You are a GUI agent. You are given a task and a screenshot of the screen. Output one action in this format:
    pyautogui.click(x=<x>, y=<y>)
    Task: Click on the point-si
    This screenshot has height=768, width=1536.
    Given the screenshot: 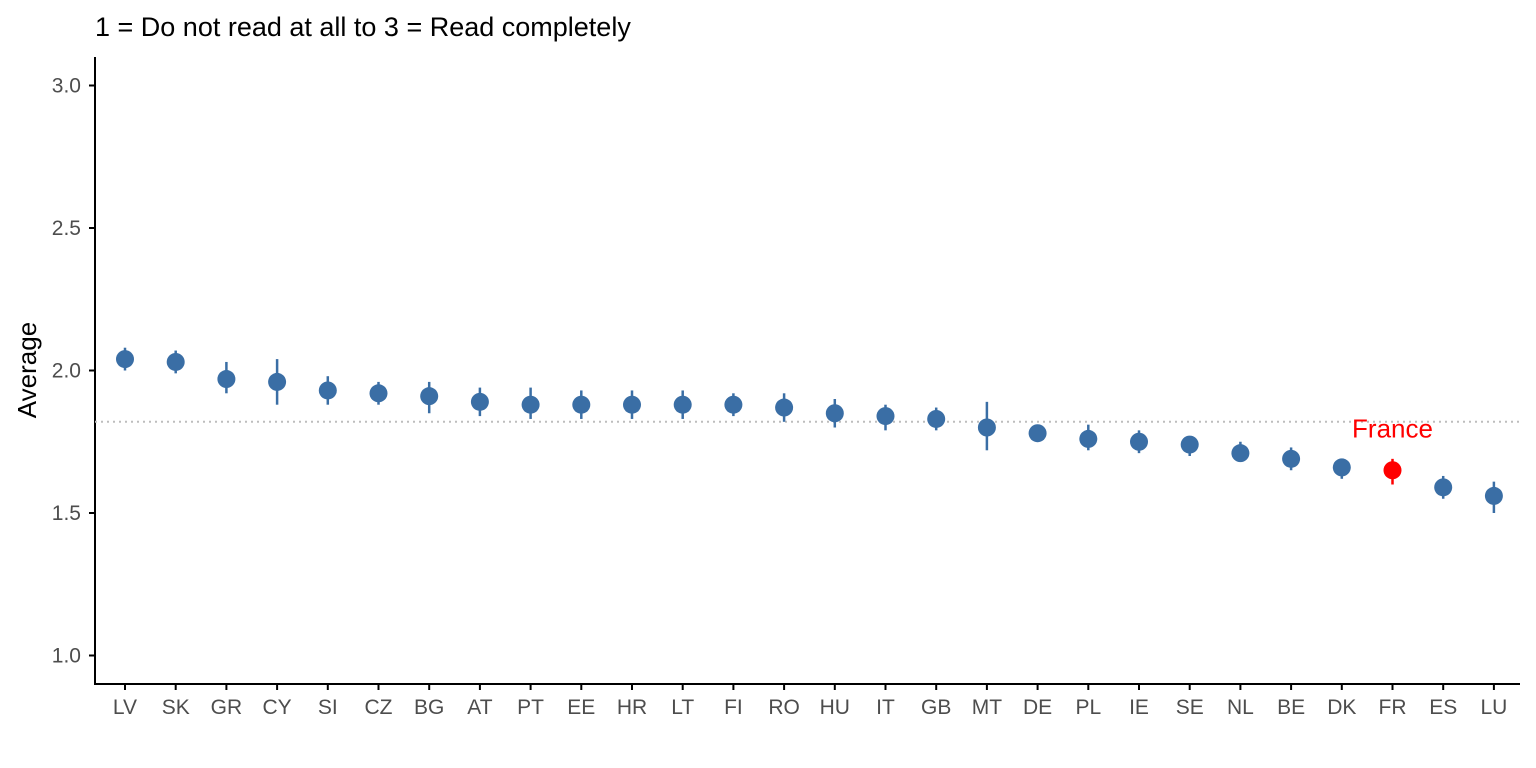 What is the action you would take?
    pyautogui.click(x=327, y=390)
    